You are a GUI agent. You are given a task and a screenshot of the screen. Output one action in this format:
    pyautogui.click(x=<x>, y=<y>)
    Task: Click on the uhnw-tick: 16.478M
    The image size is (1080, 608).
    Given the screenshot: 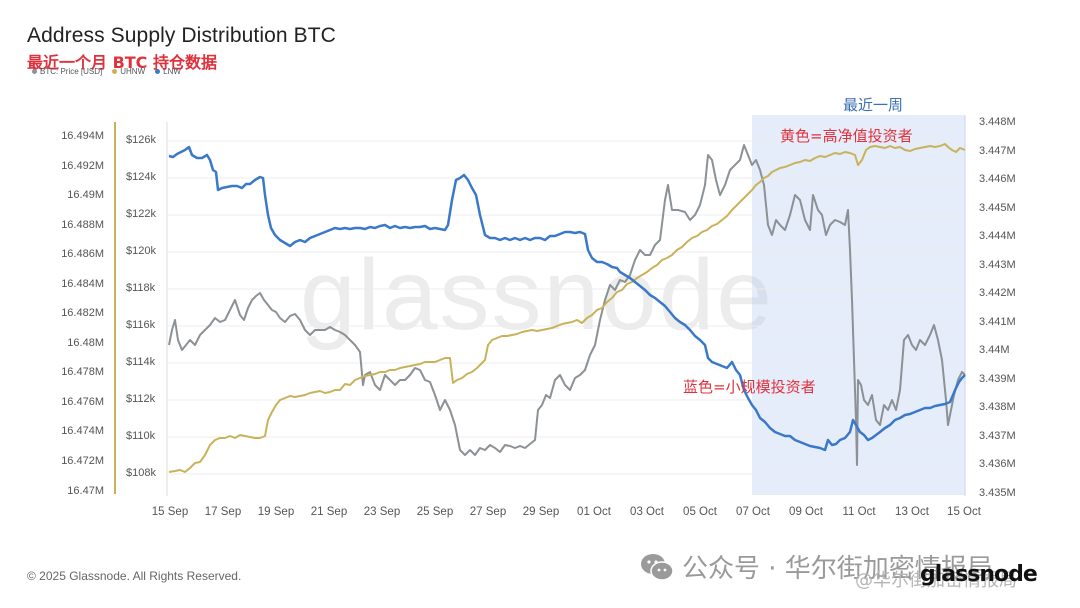 What is the action you would take?
    pyautogui.click(x=82, y=372)
    